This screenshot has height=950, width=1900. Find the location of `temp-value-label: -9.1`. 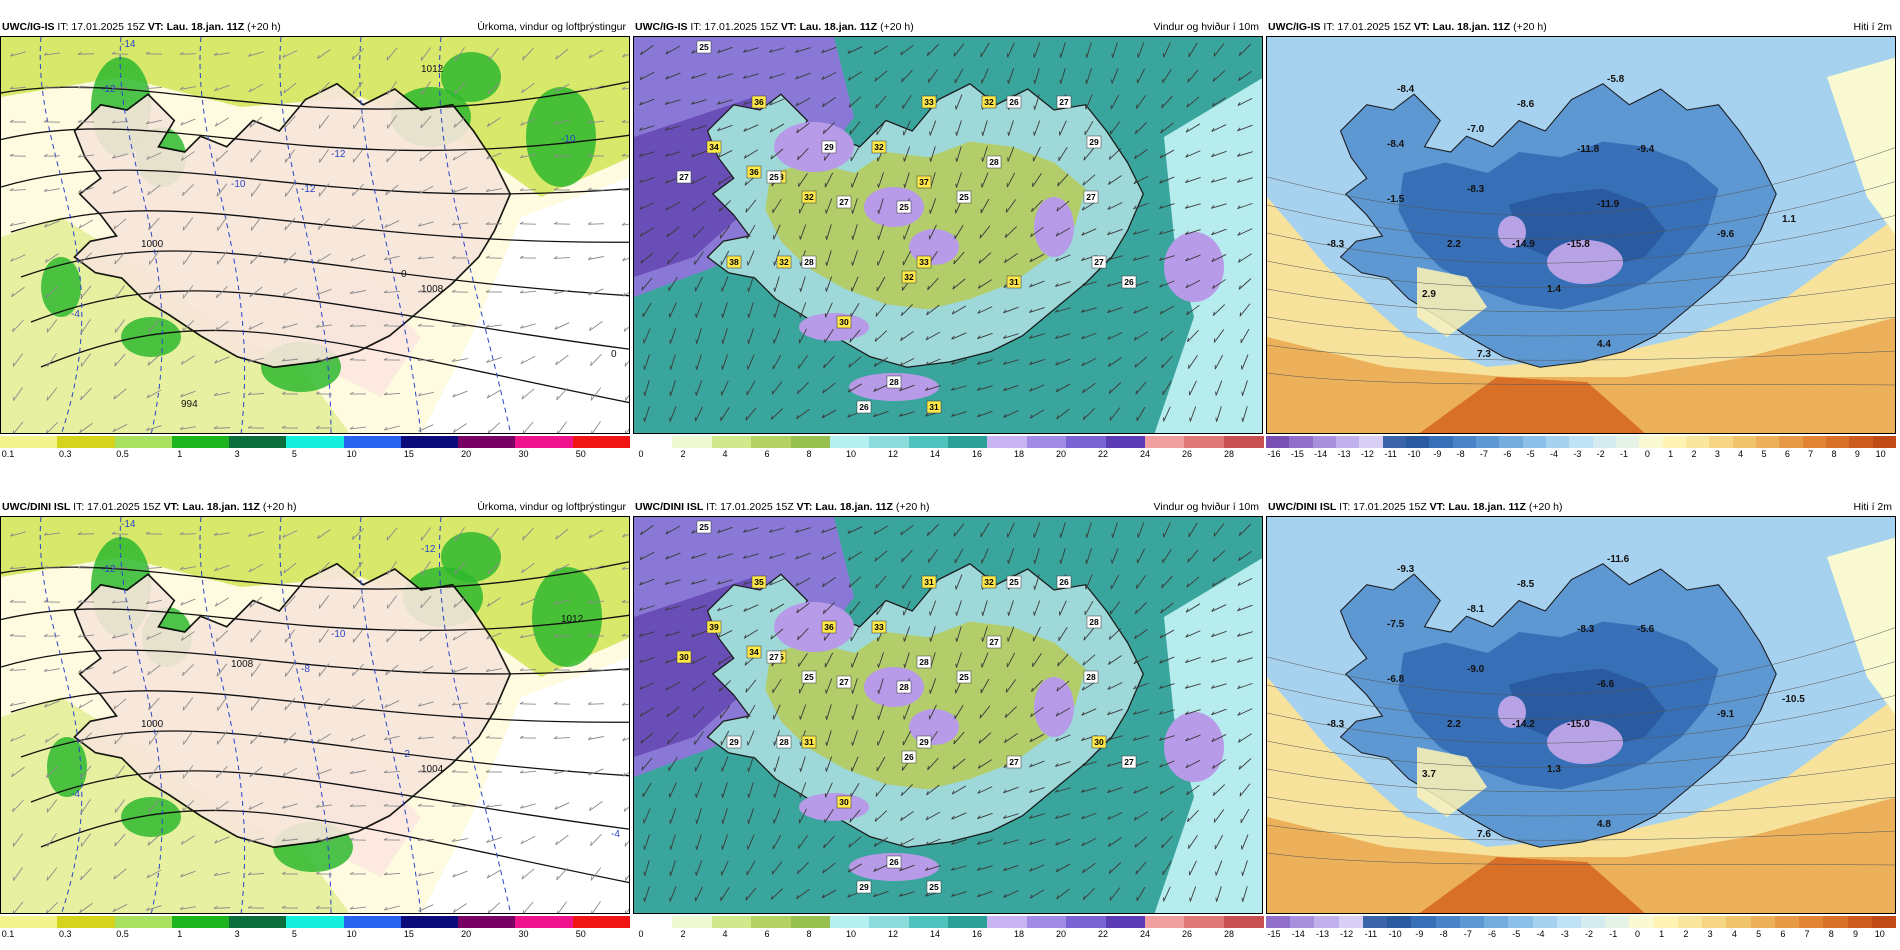

temp-value-label: -9.1 is located at coordinates (1726, 714).